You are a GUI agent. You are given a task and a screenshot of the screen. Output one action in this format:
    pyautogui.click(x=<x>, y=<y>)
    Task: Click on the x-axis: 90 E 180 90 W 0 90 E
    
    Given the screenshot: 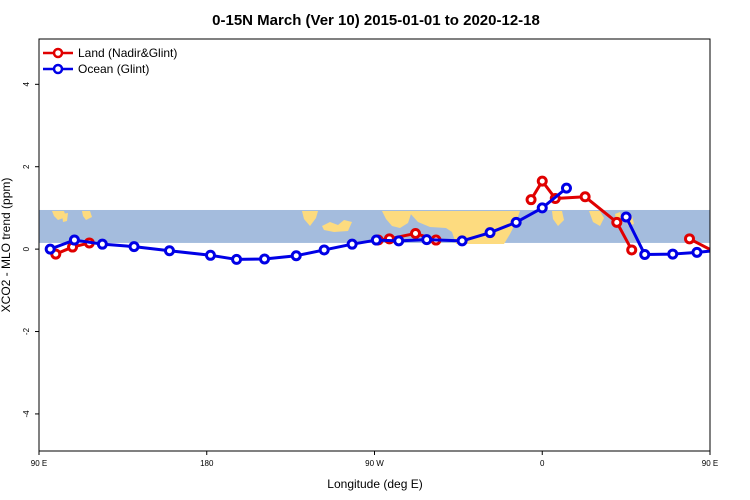 What is the action you would take?
    pyautogui.click(x=374, y=459)
    